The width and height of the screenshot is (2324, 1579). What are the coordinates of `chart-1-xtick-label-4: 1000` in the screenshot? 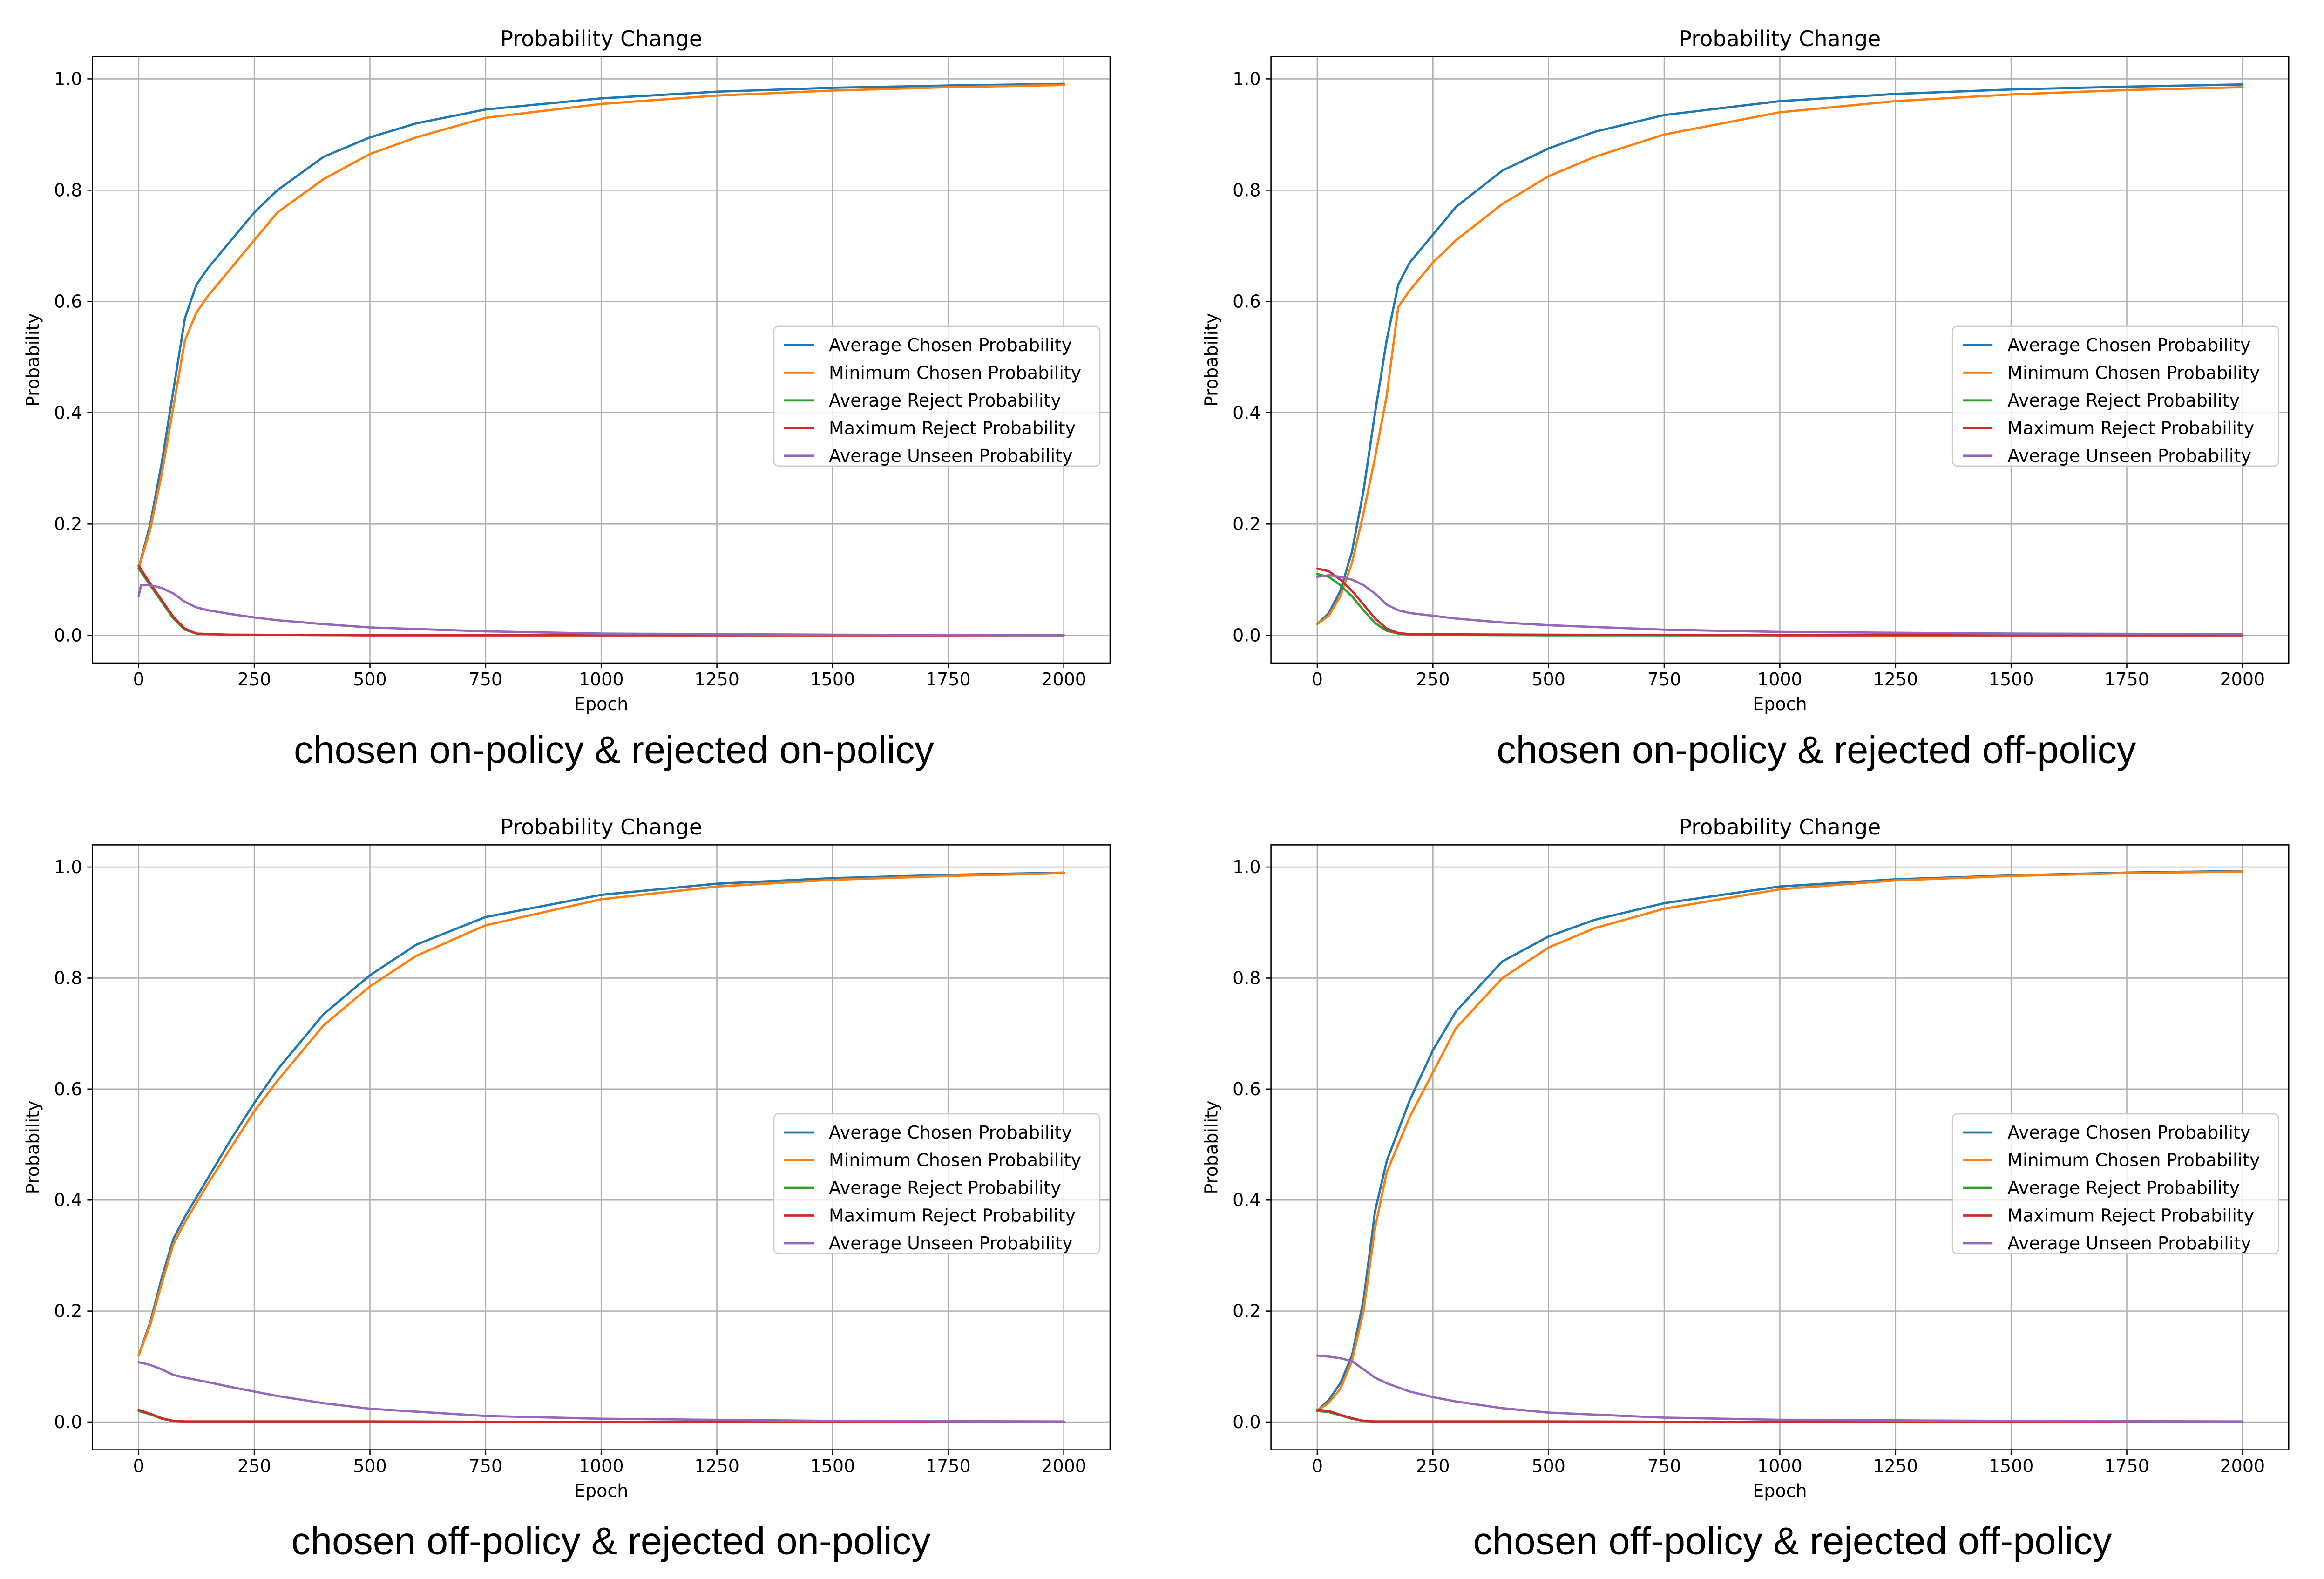 It's located at (1779, 679).